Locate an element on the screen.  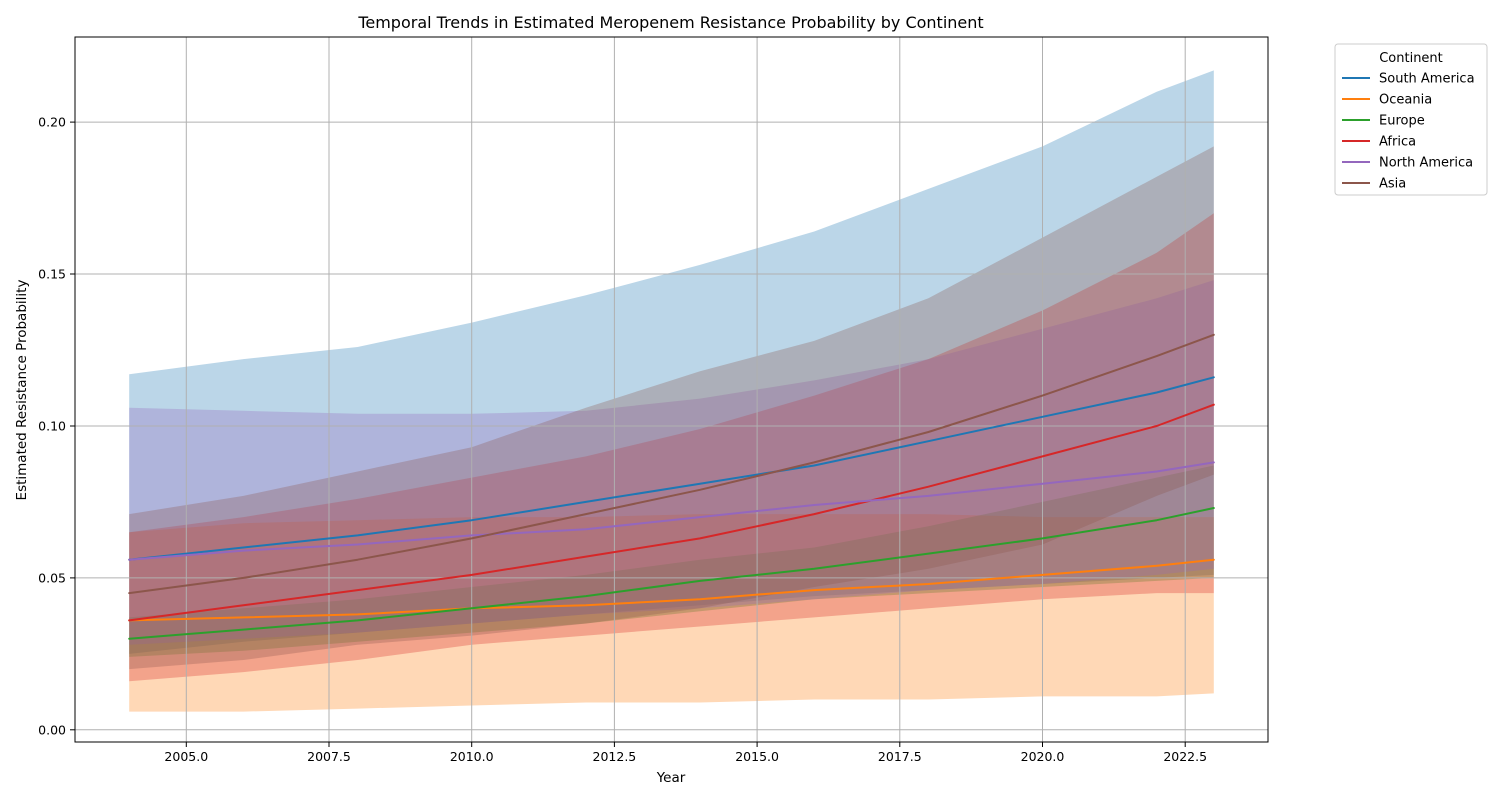
y-tick-label-4: 0.20 is located at coordinates (52, 122).